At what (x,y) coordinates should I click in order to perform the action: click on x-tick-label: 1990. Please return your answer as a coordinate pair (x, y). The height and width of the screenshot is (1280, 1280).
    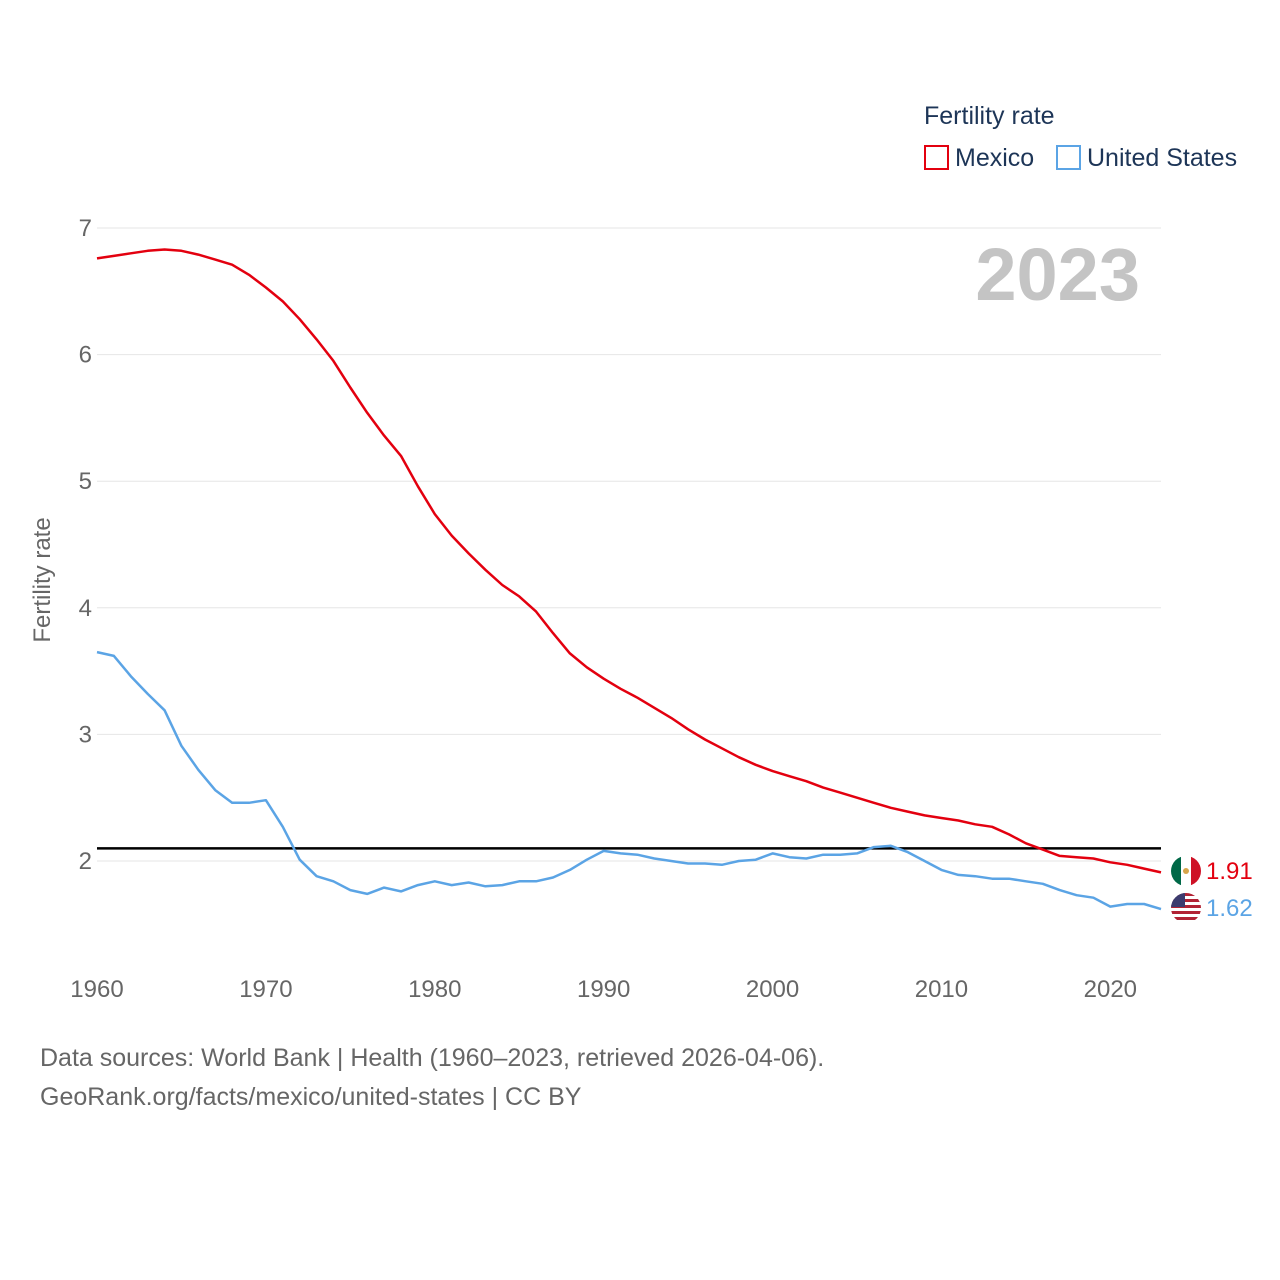
    Looking at the image, I should click on (603, 989).